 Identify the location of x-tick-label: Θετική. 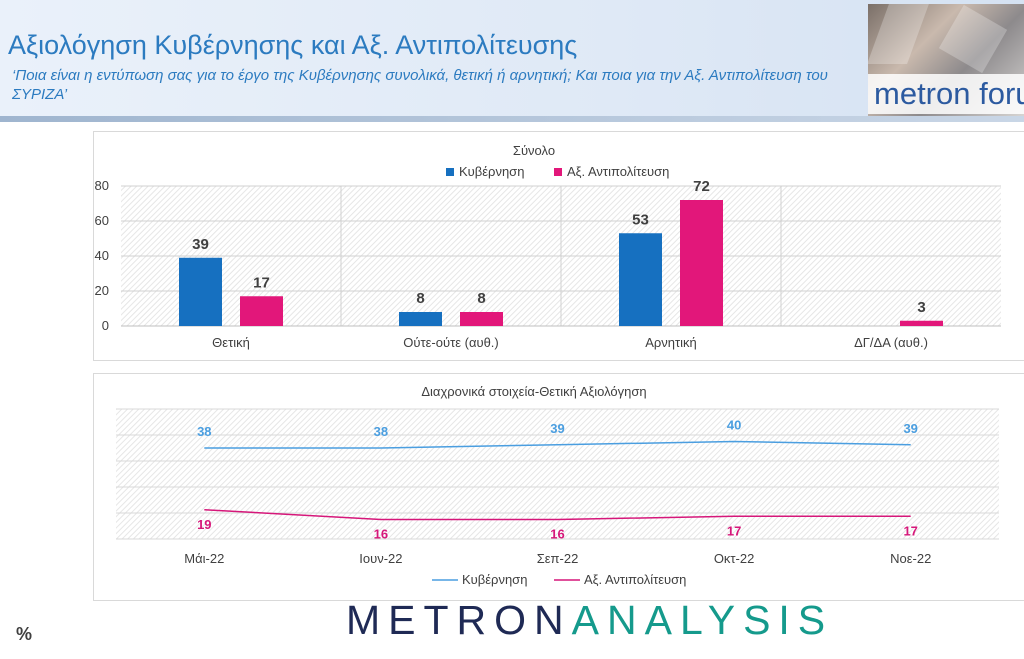
(231, 342).